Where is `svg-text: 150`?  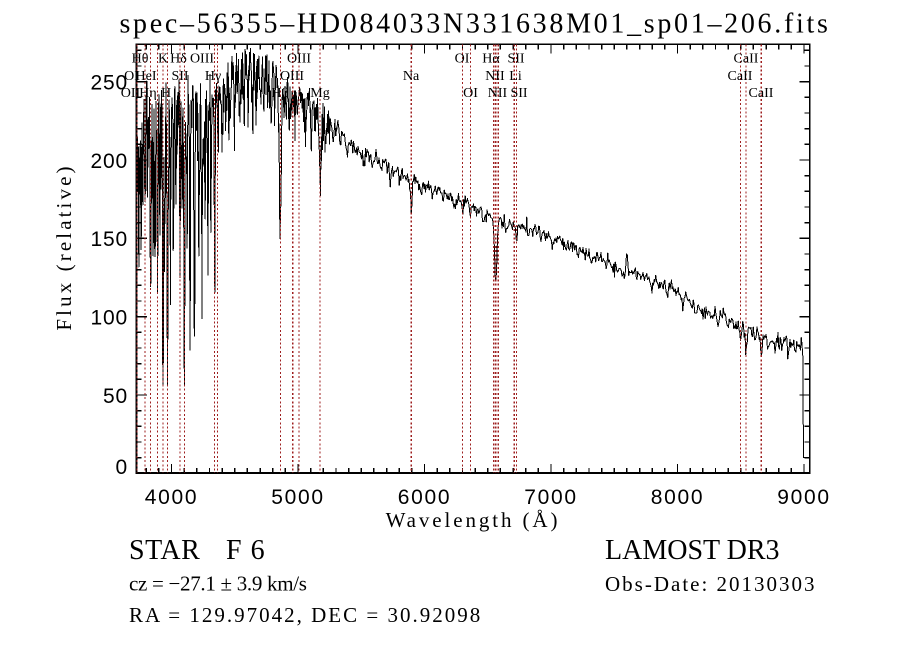 svg-text: 150 is located at coordinates (109, 239).